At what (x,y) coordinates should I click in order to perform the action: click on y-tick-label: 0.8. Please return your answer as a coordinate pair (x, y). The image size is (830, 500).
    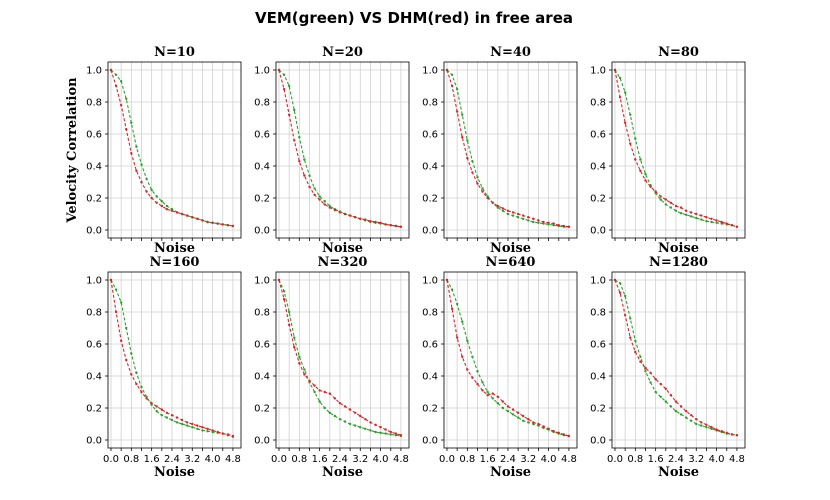
    Looking at the image, I should click on (598, 103).